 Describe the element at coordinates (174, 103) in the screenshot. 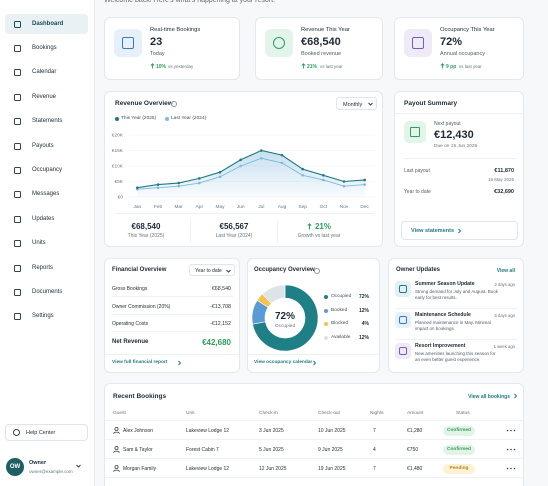

I see `info-icon` at that location.